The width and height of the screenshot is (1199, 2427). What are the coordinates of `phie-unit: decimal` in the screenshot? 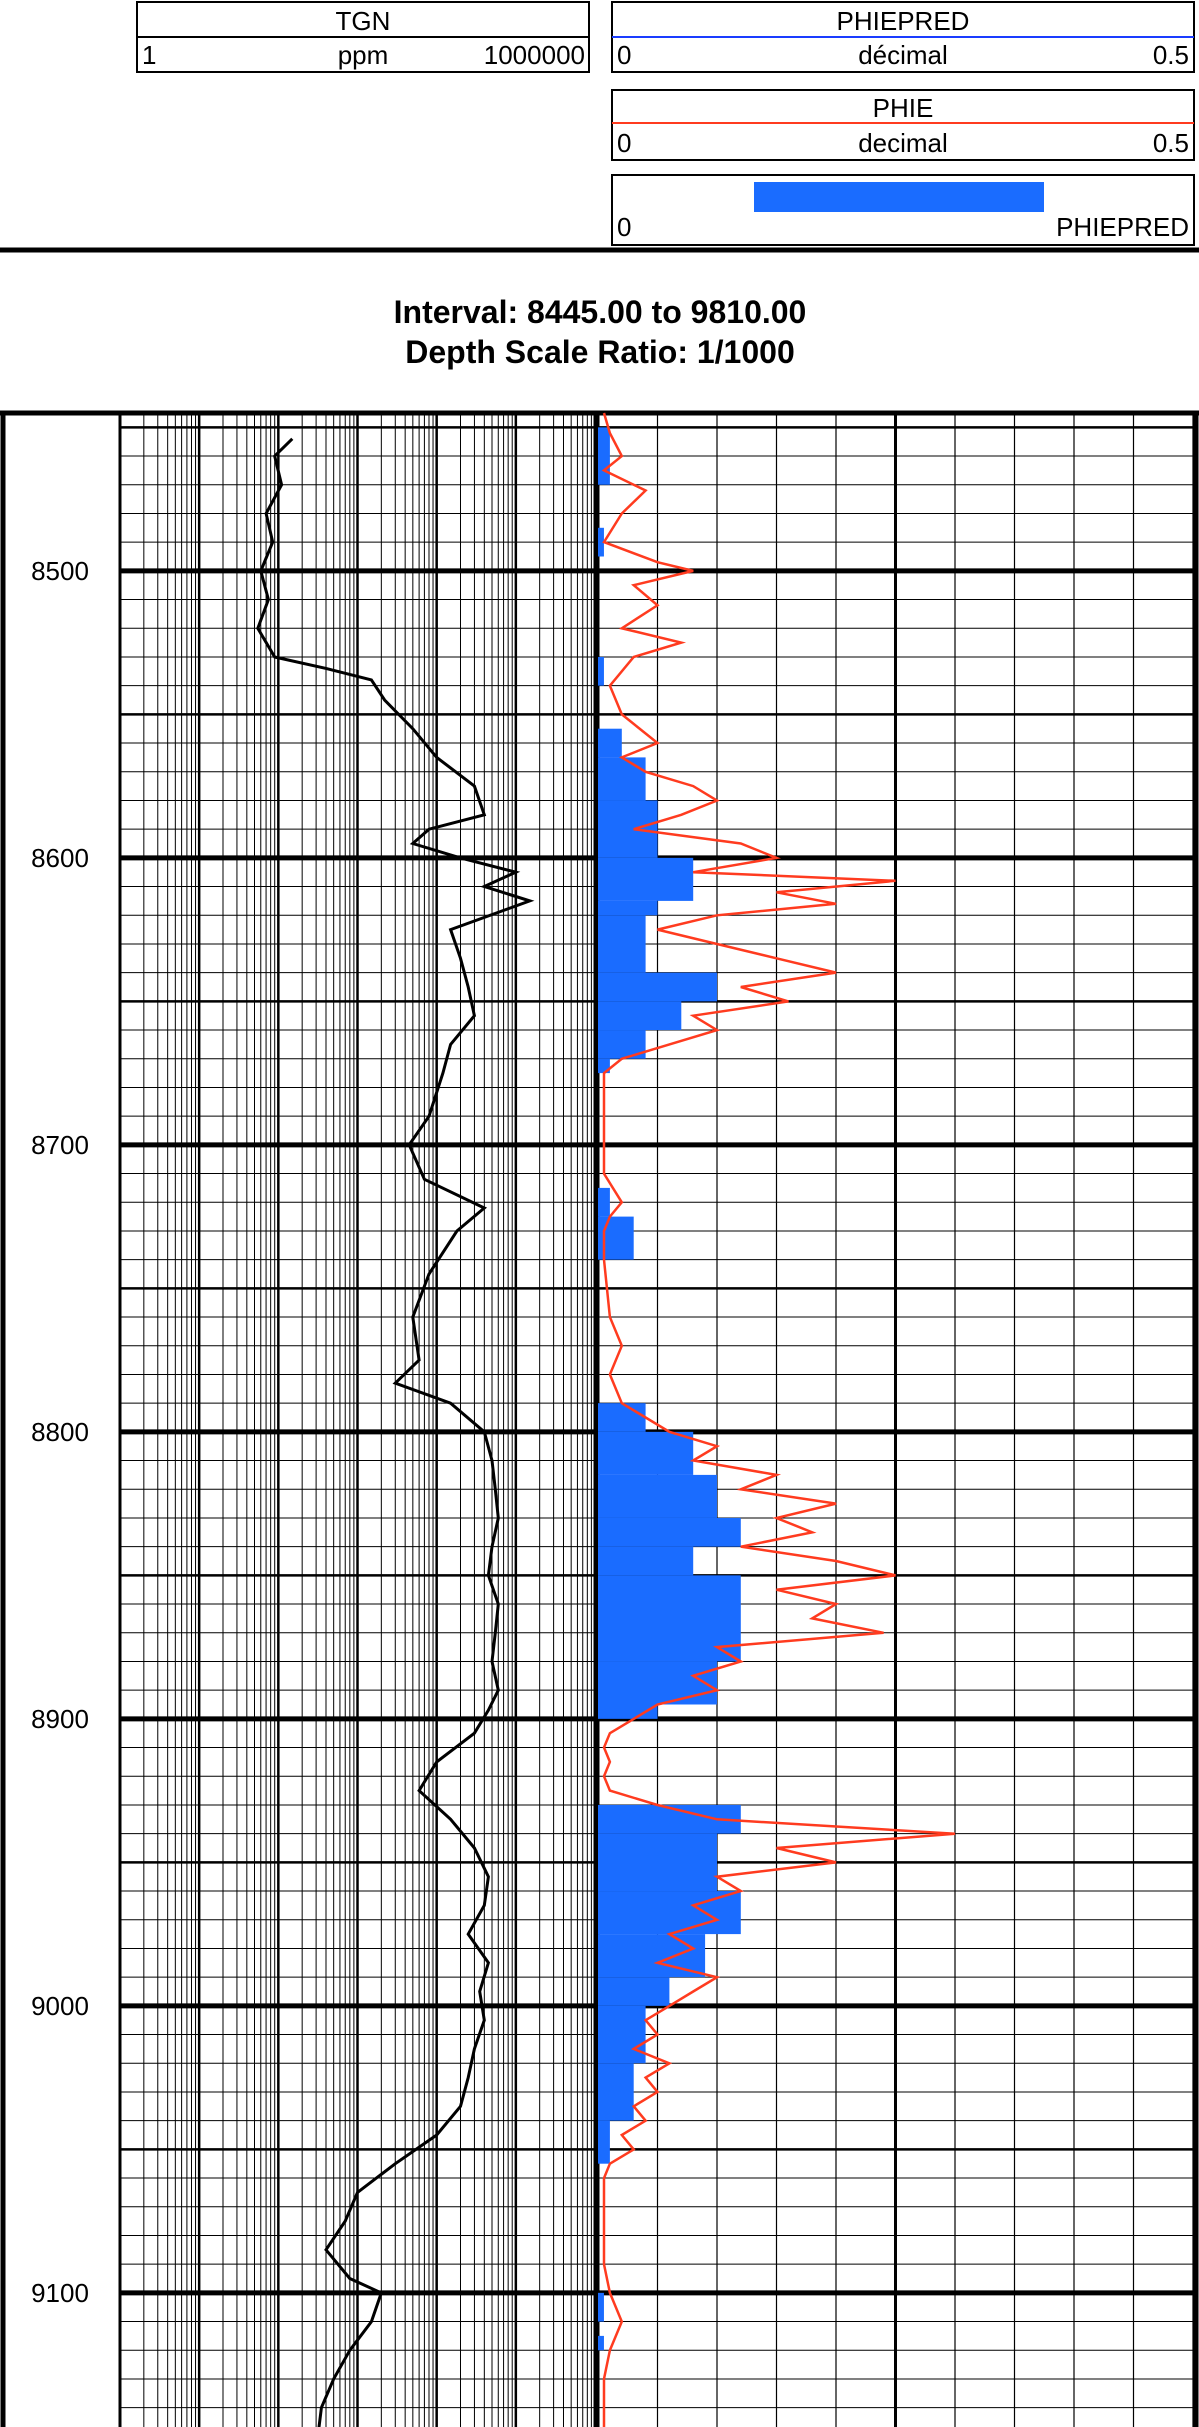 It's located at (903, 143).